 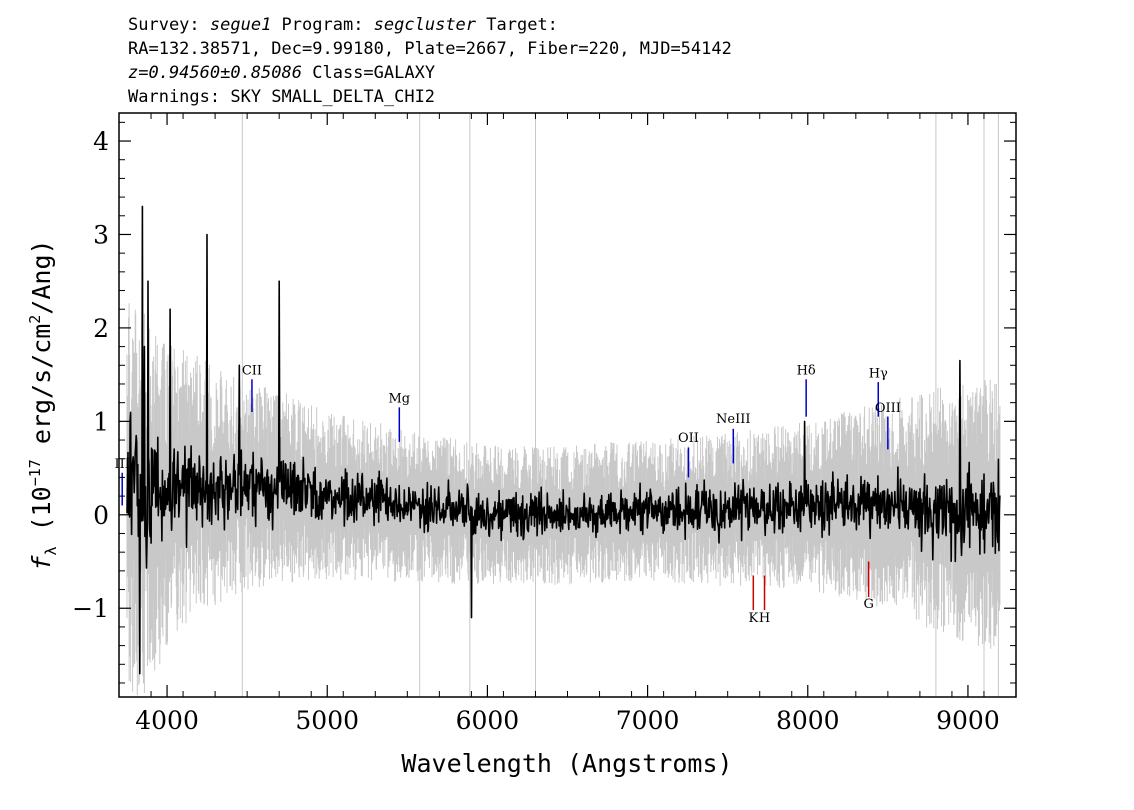 What do you see at coordinates (488, 720) in the screenshot?
I see `x-tick-label: 6000` at bounding box center [488, 720].